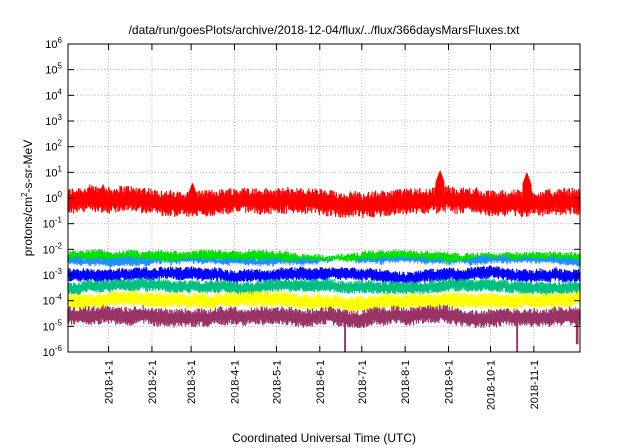  I want to click on y-tick-label: 10⁻¹, so click(53, 223).